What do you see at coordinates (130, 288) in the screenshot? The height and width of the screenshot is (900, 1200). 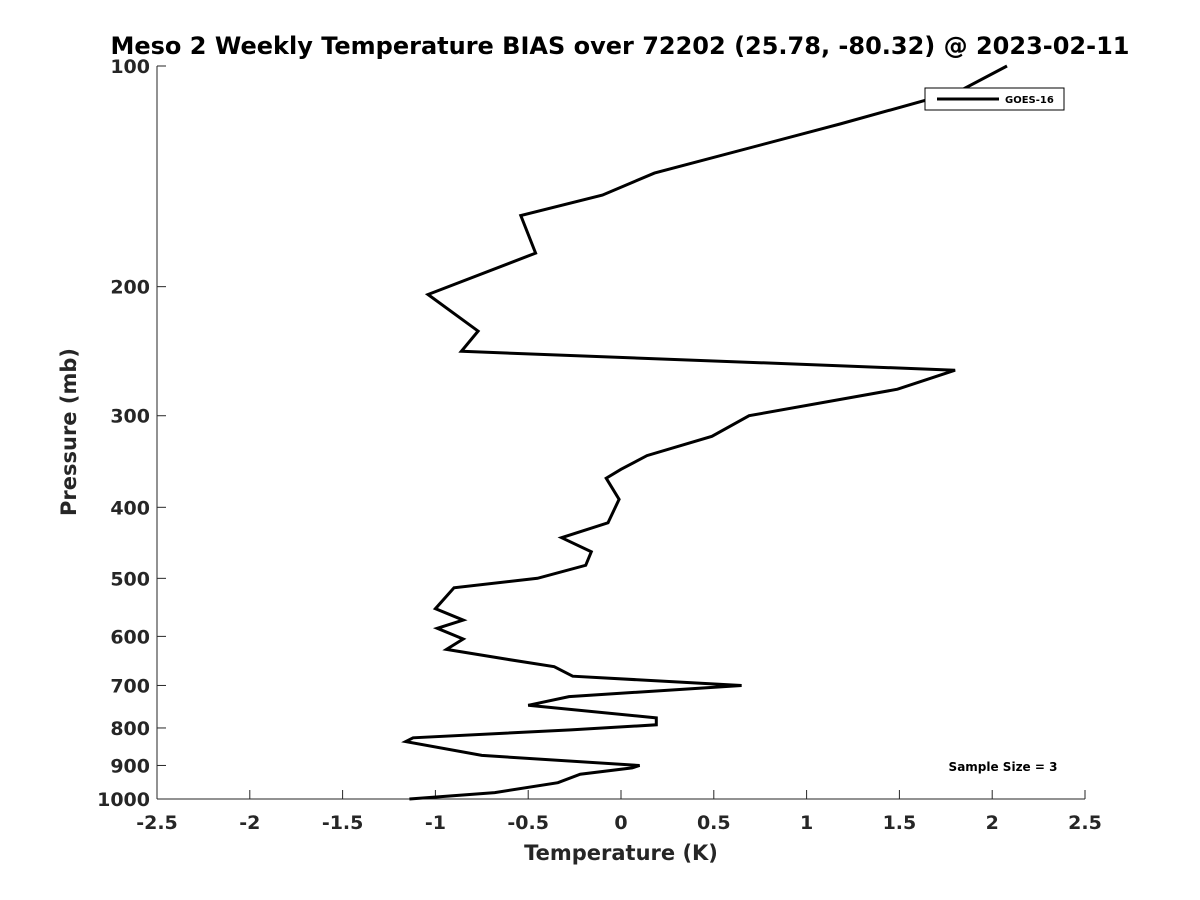 I see `y-tick-label: 200` at bounding box center [130, 288].